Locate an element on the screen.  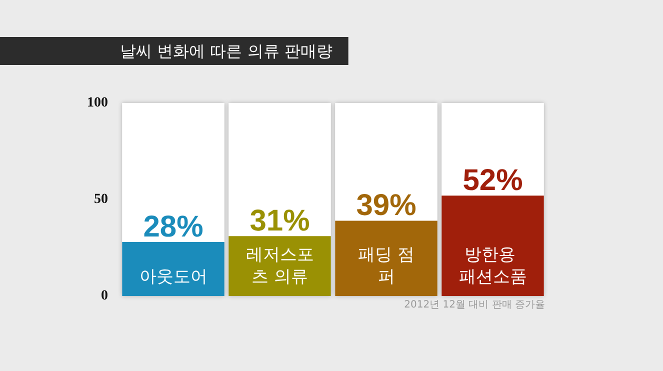
data-label: 52% is located at coordinates (492, 181).